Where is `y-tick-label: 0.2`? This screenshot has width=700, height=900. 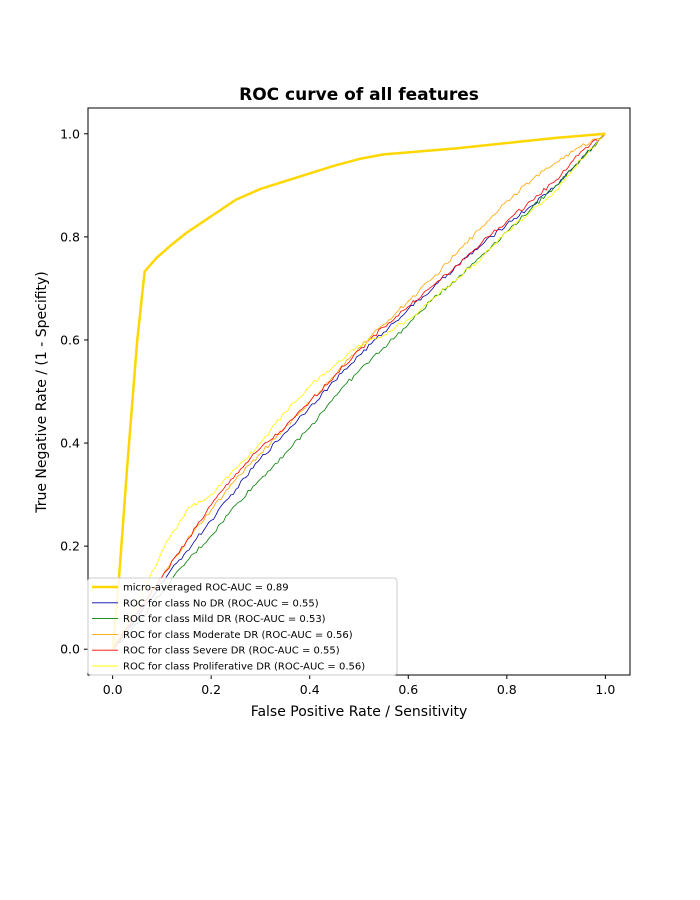 y-tick-label: 0.2 is located at coordinates (70, 546).